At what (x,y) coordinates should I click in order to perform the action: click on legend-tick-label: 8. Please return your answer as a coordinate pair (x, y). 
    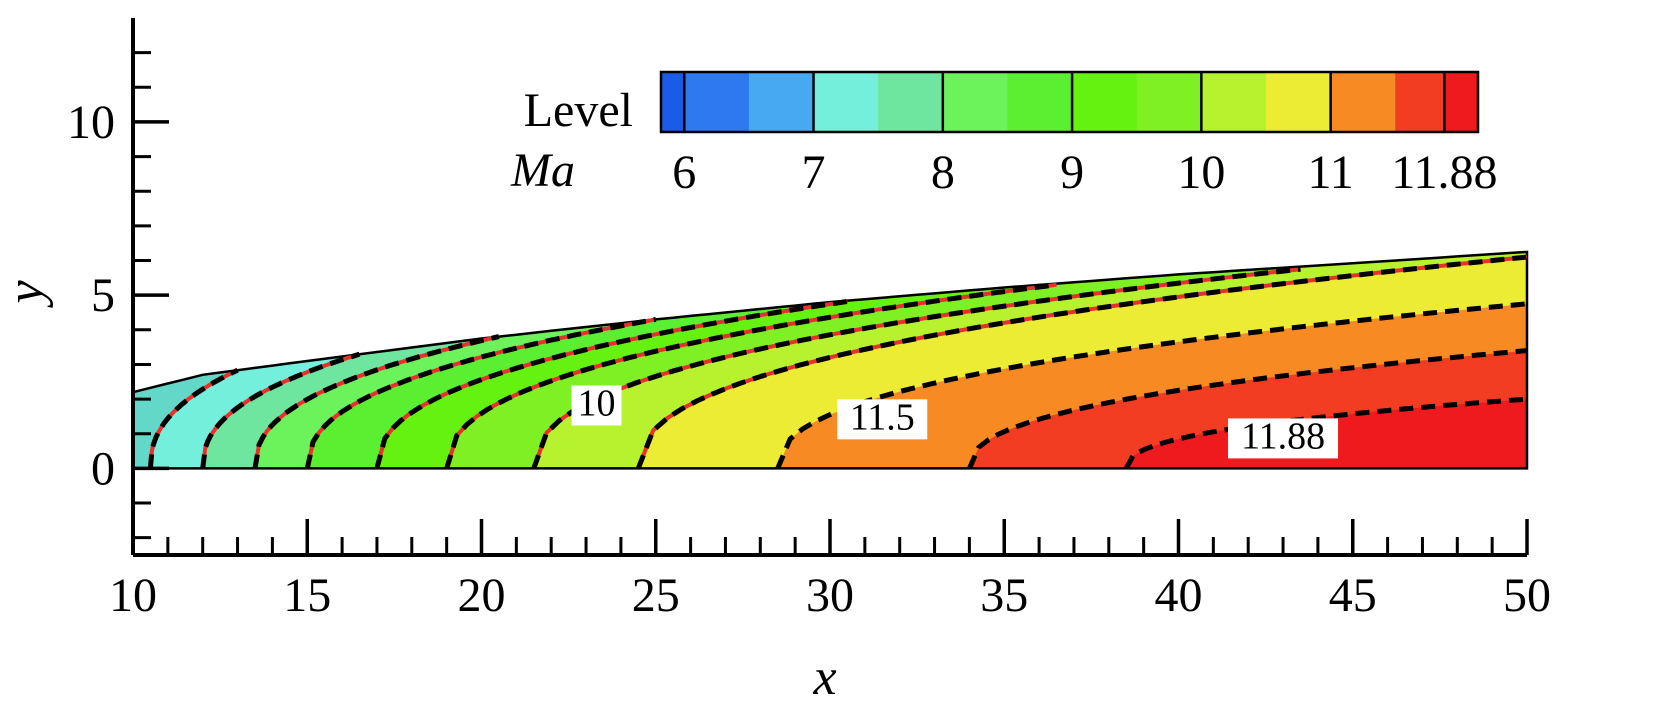
    Looking at the image, I should click on (943, 172).